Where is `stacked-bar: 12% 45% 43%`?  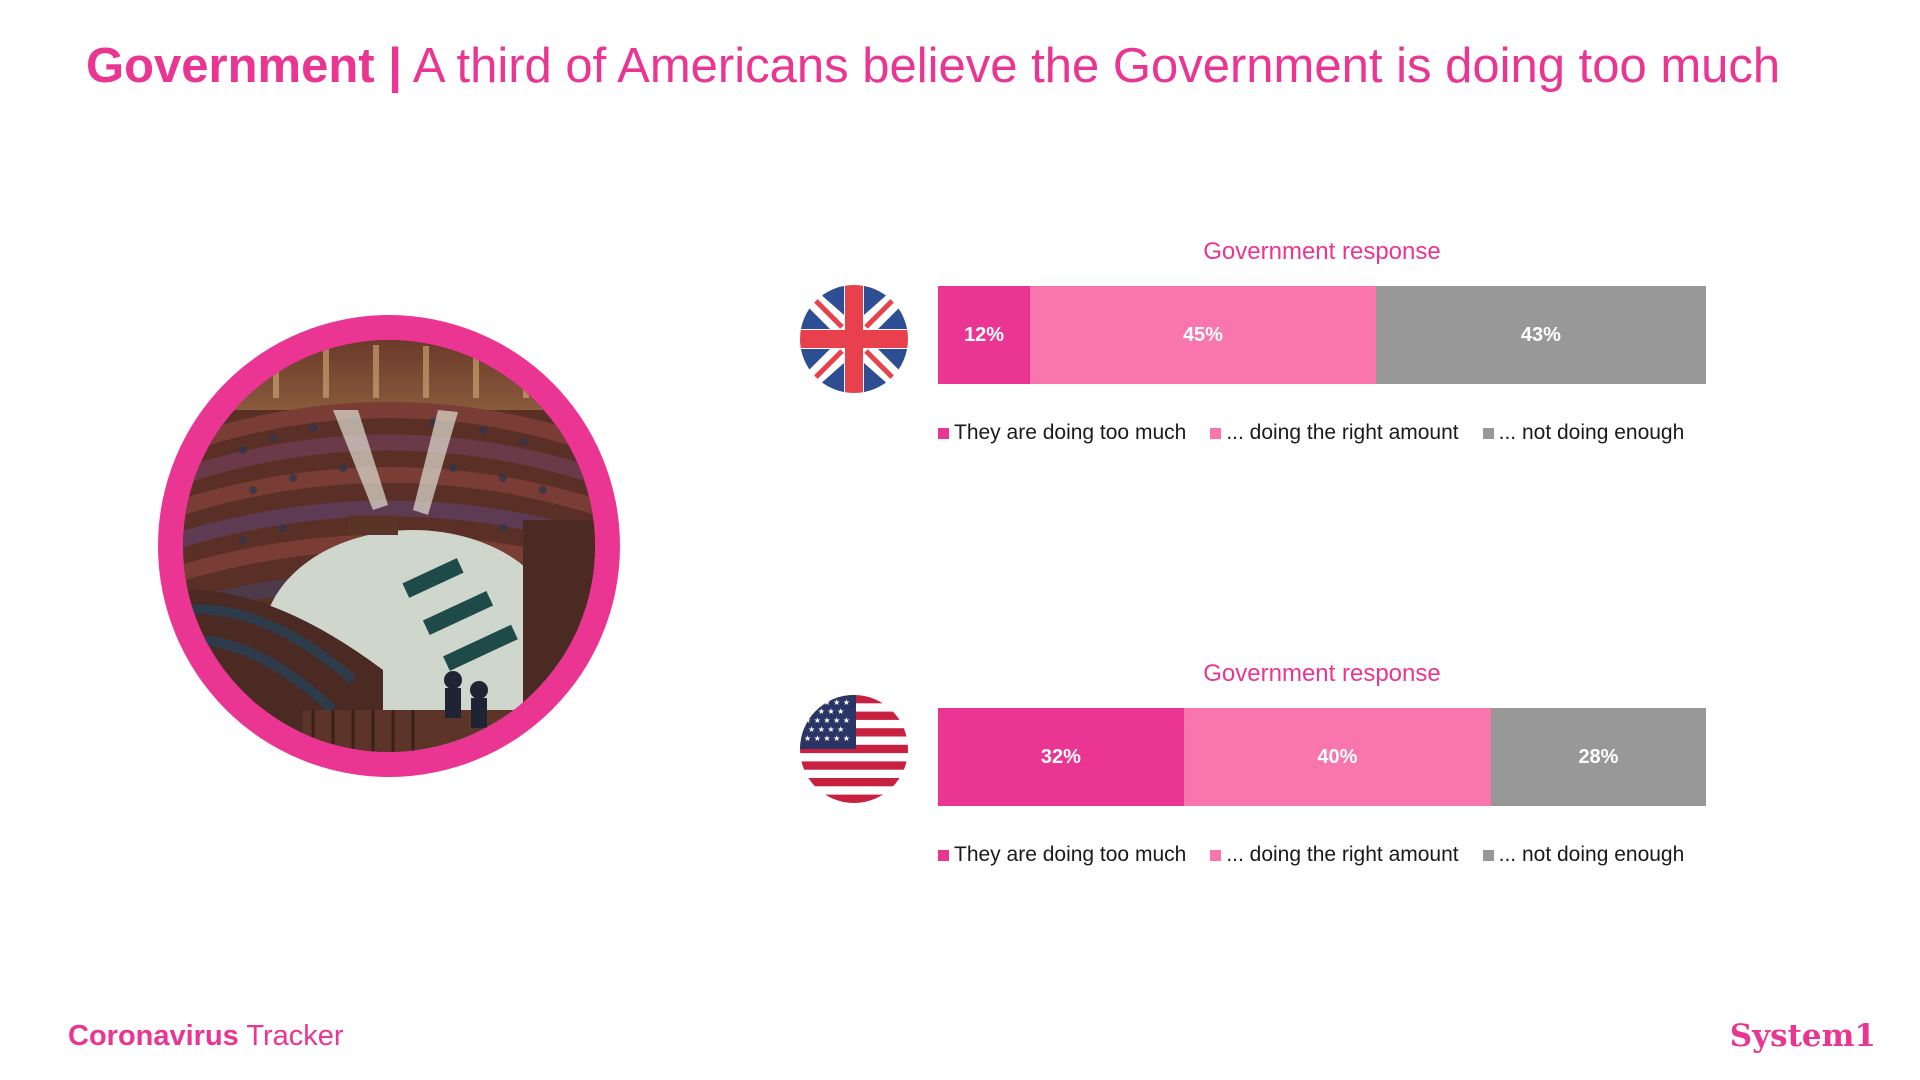 stacked-bar: 12% 45% 43% is located at coordinates (1322, 335).